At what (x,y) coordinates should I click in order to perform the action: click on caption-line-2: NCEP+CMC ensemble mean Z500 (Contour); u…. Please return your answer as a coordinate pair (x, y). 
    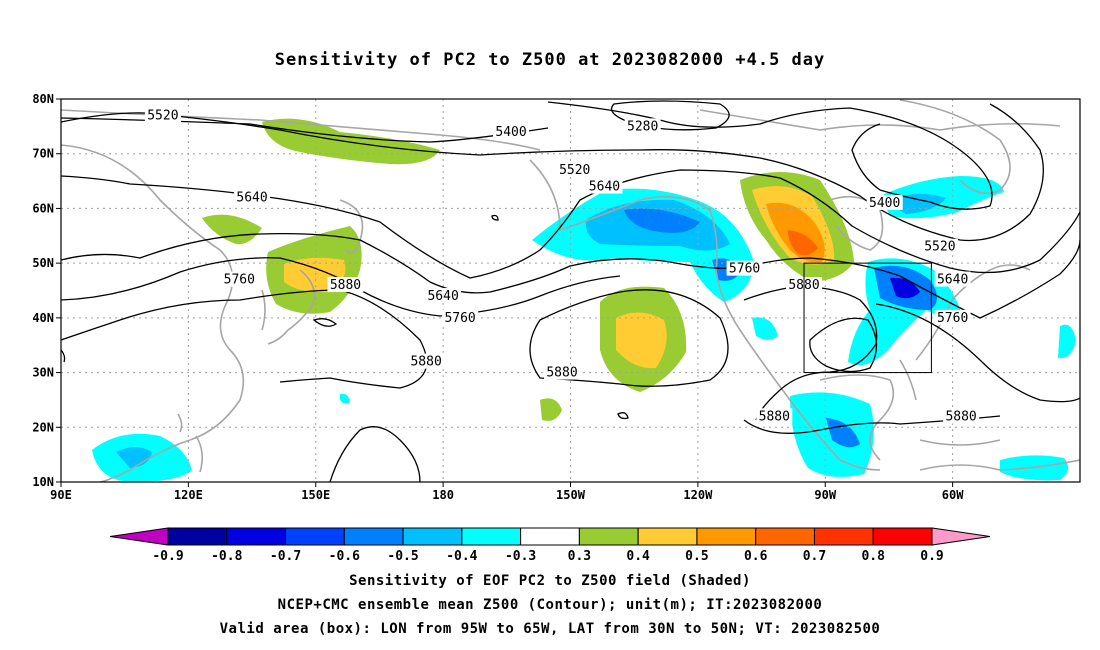
    Looking at the image, I should click on (550, 605).